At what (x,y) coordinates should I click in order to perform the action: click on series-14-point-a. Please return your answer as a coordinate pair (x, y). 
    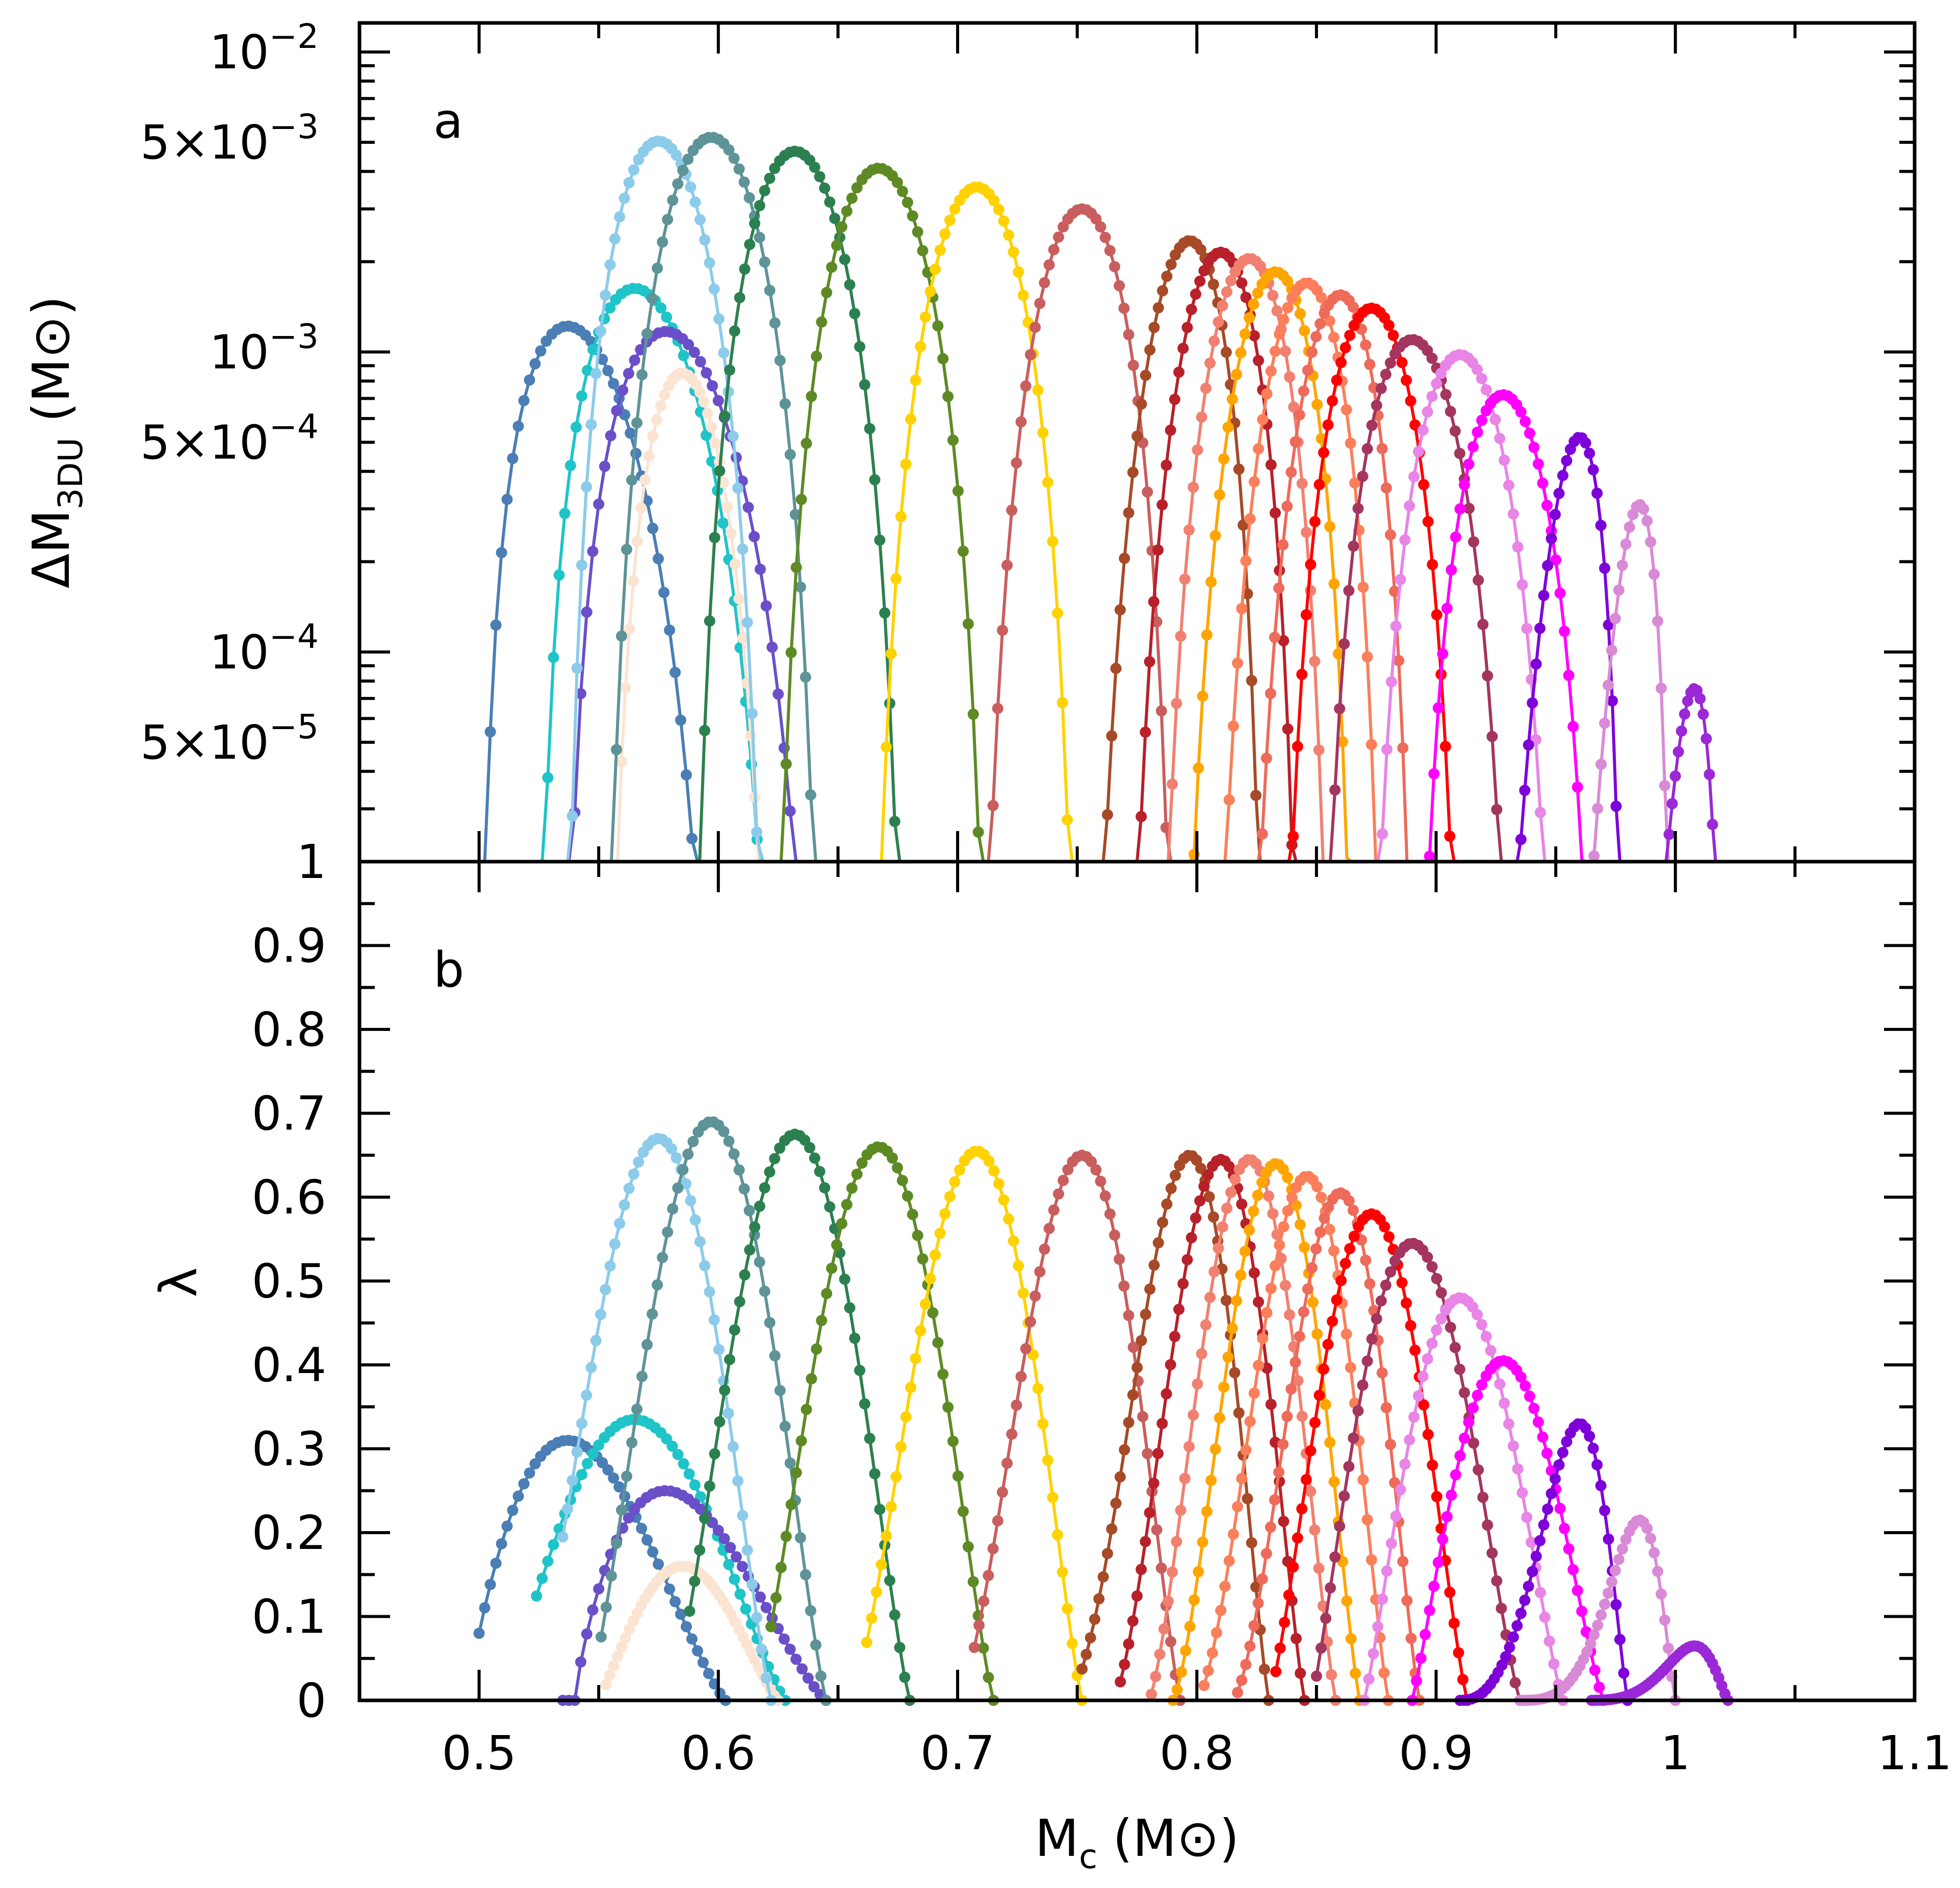
    Looking at the image, I should click on (1233, 726).